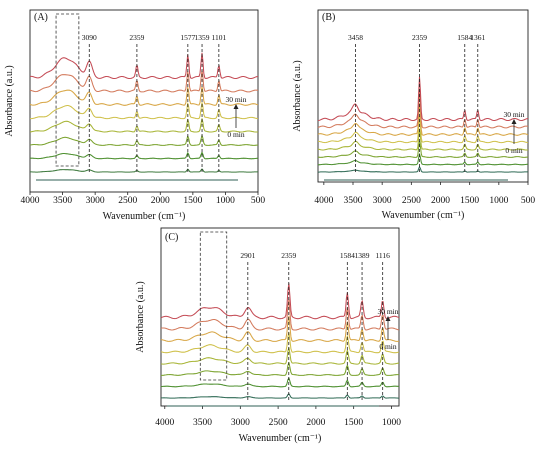 This screenshot has width=550, height=451. I want to click on peak-label: 3458, so click(355, 37).